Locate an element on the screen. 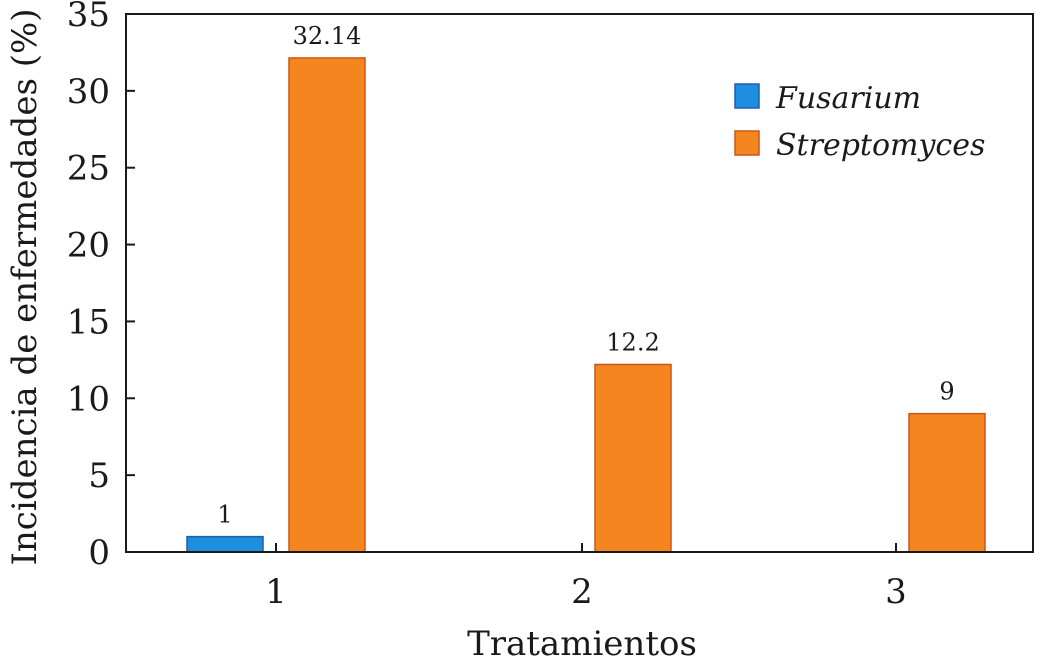  x-axis-ticks: 1 2 3 is located at coordinates (586, 577).